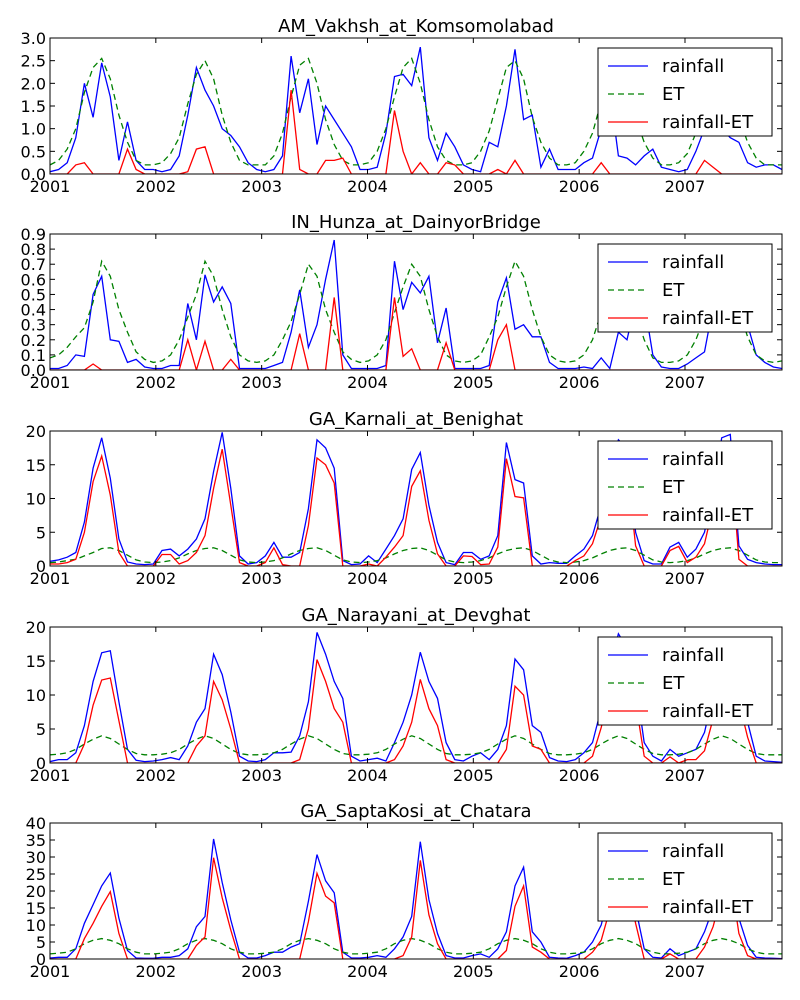 The width and height of the screenshot is (800, 1000). I want to click on y-tick-label: 35, so click(36, 840).